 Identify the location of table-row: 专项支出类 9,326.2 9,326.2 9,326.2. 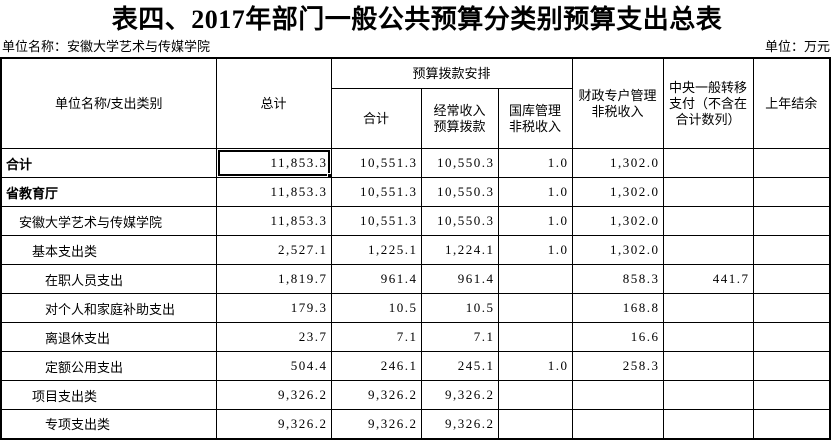
(415, 424).